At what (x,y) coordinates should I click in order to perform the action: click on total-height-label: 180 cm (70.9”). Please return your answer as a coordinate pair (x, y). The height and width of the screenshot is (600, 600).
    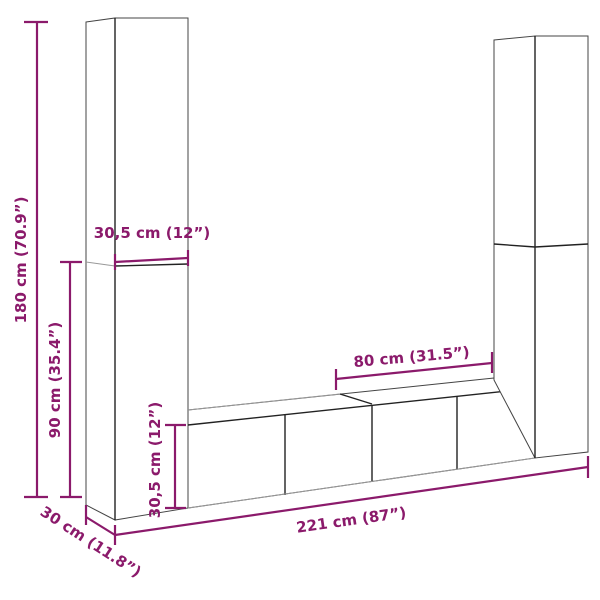
    Looking at the image, I should click on (21, 260).